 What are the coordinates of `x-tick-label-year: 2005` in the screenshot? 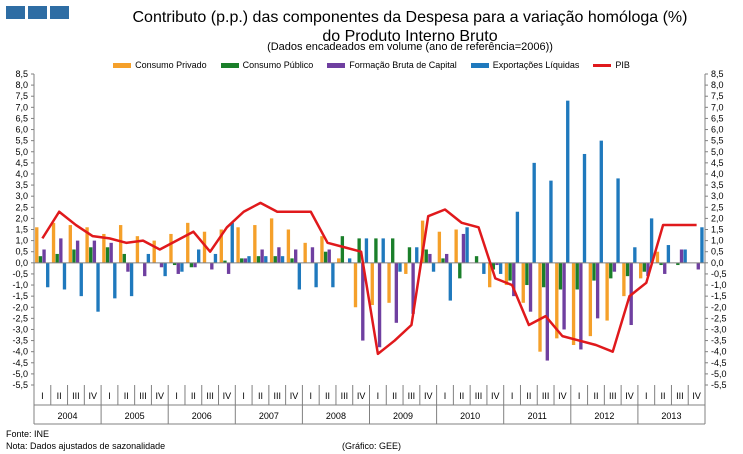 It's located at (135, 416).